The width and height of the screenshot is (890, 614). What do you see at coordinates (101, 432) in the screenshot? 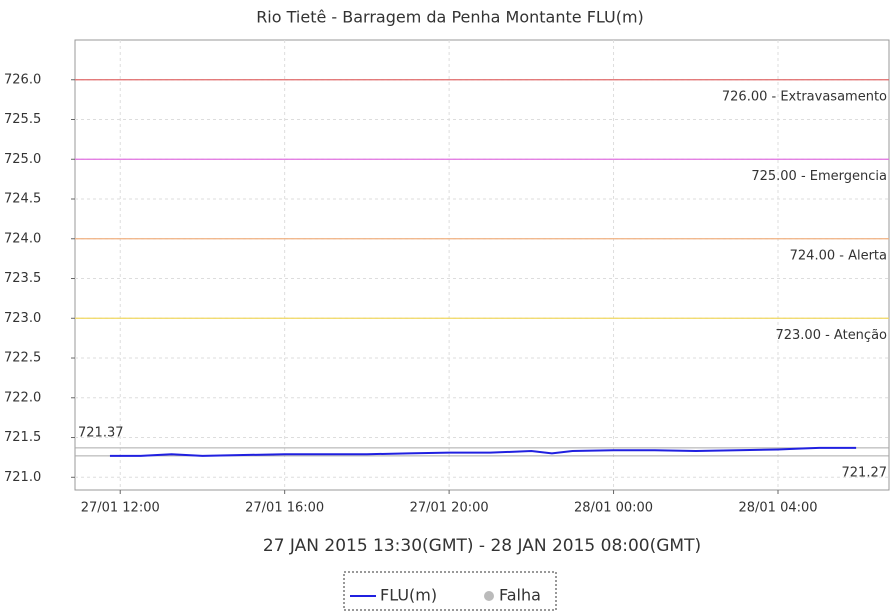
I see `reference-label: 721.37` at bounding box center [101, 432].